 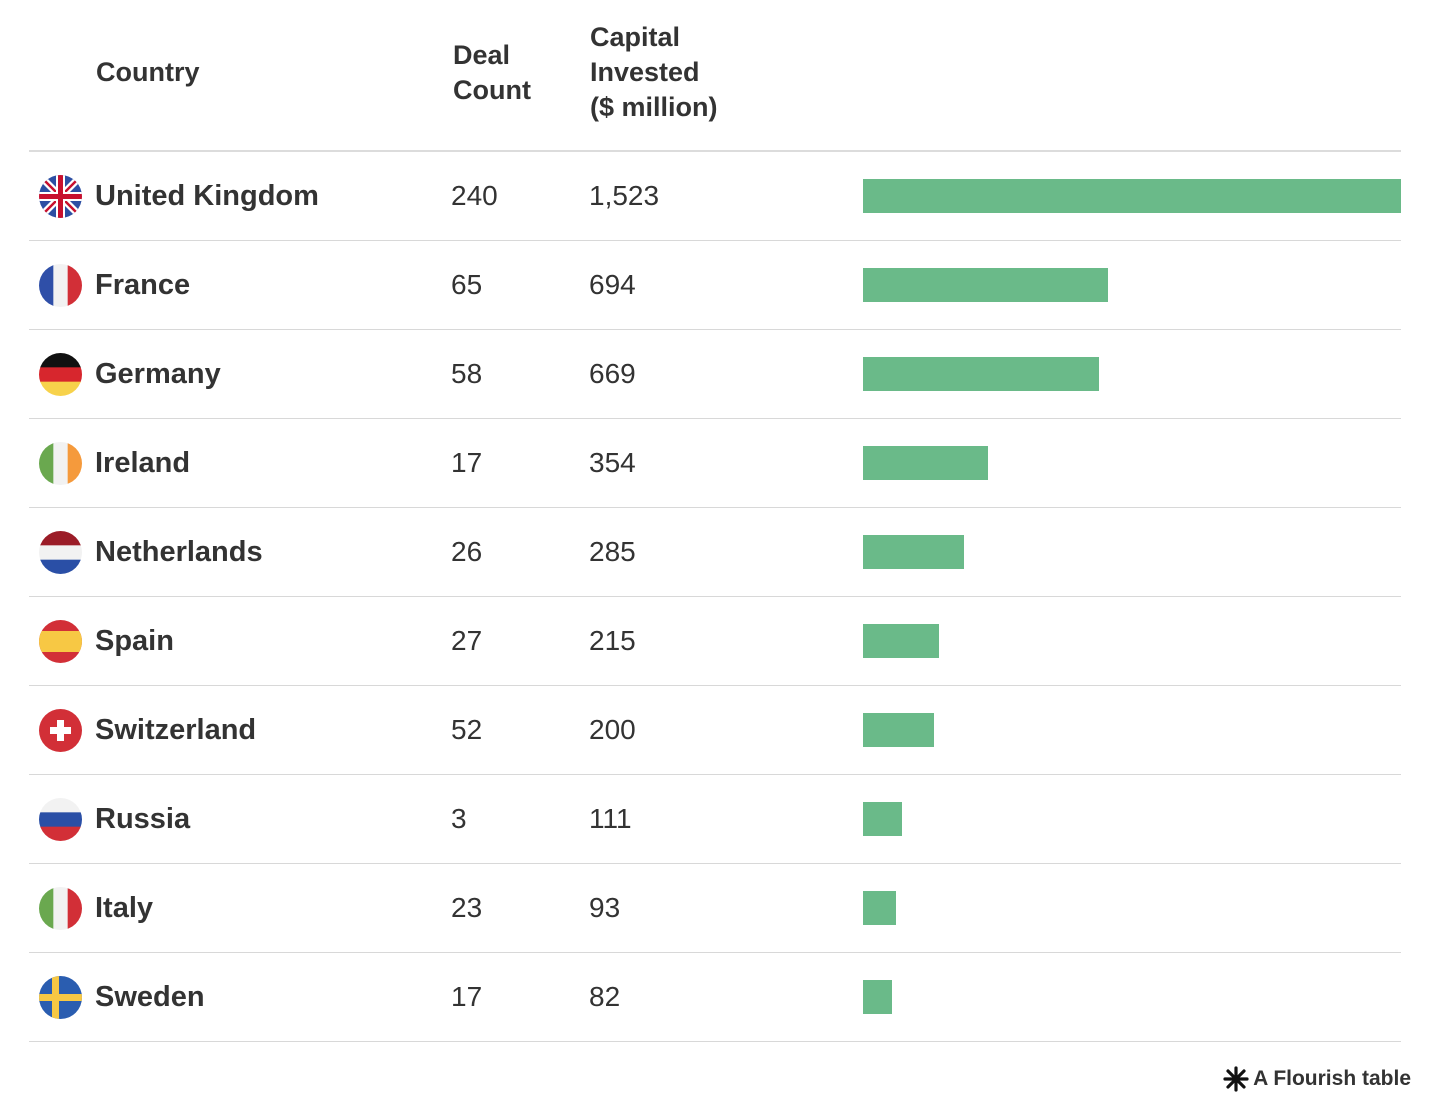 What do you see at coordinates (612, 640) in the screenshot?
I see `capital-invested-cell: 215` at bounding box center [612, 640].